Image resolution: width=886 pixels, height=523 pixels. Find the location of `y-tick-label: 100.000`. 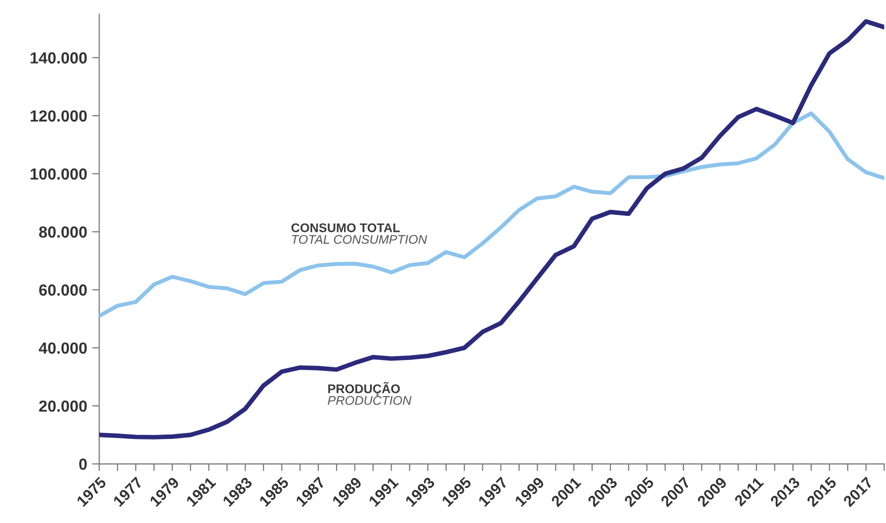

y-tick-label: 100.000 is located at coordinates (58, 174).